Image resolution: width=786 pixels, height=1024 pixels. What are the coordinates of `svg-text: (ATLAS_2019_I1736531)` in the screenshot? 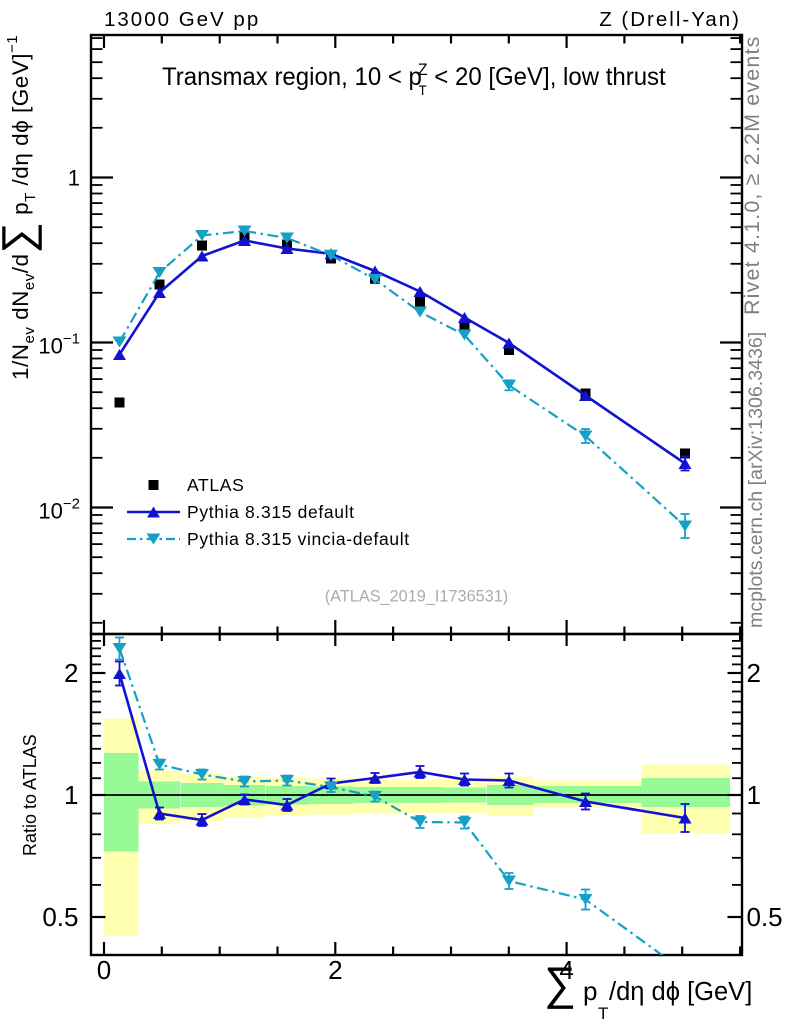 It's located at (416, 597).